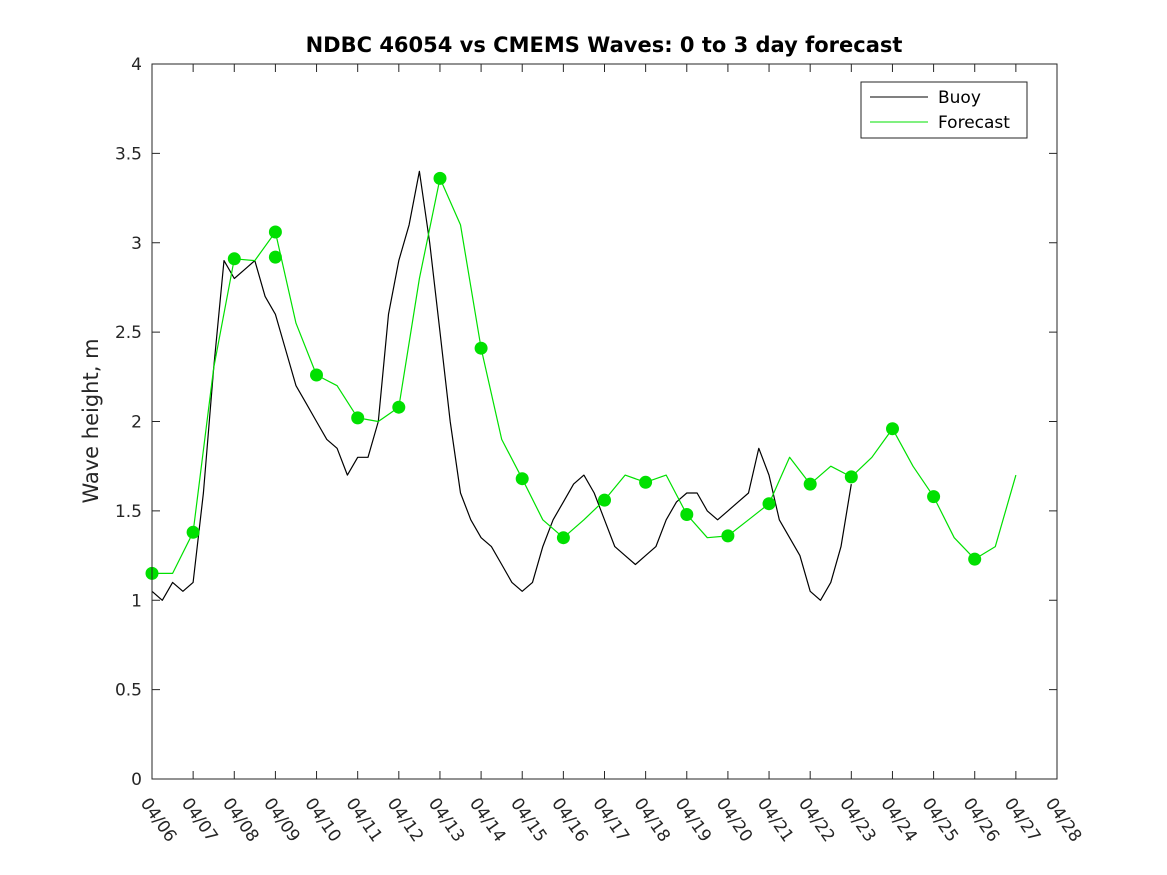 Image resolution: width=1167 pixels, height=875 pixels. I want to click on legend: Buoy Forecast, so click(944, 110).